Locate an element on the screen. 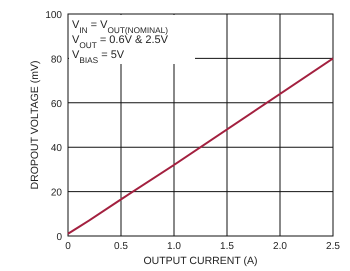  annotation: V$_{IN}$ = V$_{OUT(NOMINAL)}$ is located at coordinates (120, 26).